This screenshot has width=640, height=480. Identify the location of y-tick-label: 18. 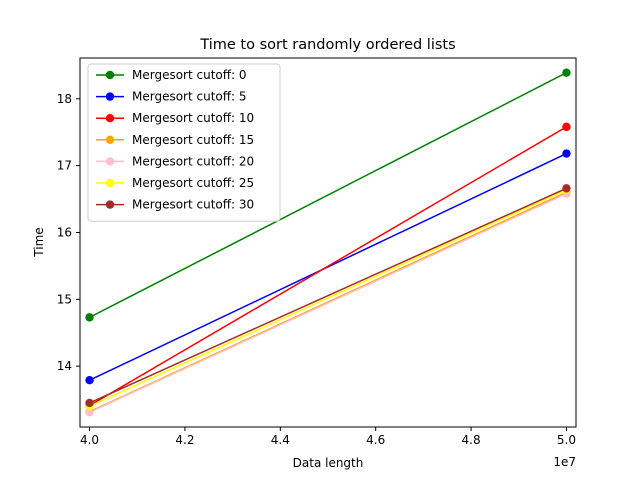
(64, 99).